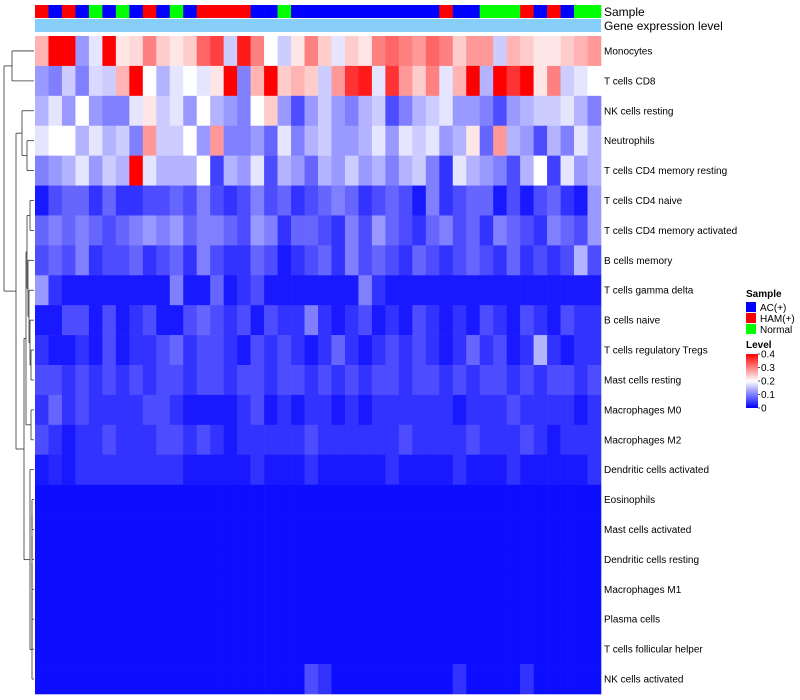  What do you see at coordinates (768, 368) in the screenshot?
I see `legend-tick-label: 0.3` at bounding box center [768, 368].